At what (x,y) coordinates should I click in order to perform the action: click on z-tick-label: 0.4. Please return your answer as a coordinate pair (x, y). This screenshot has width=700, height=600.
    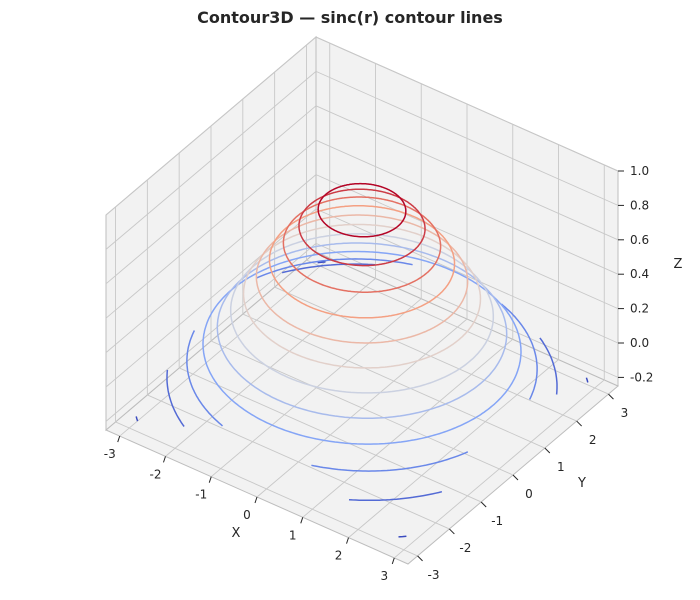
    Looking at the image, I should click on (639, 274).